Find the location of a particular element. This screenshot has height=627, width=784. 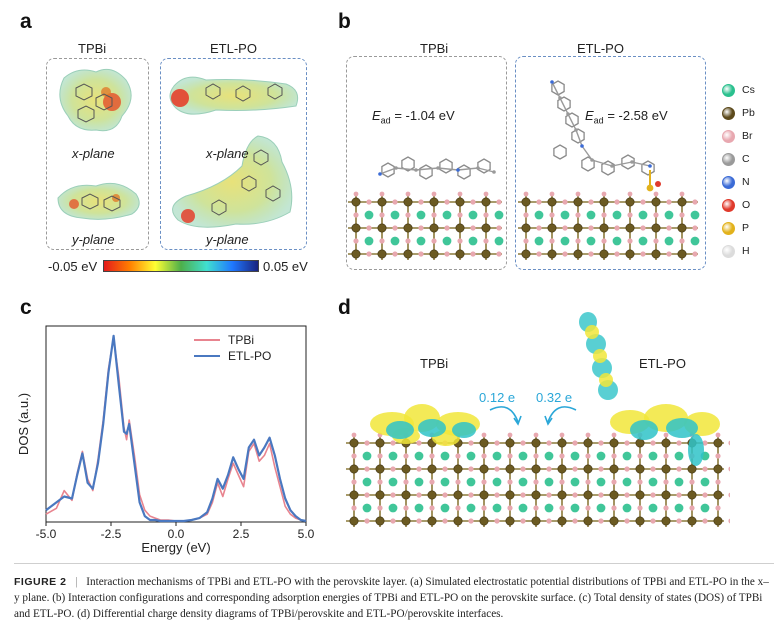

legend-label-p: P is located at coordinates (746, 228).